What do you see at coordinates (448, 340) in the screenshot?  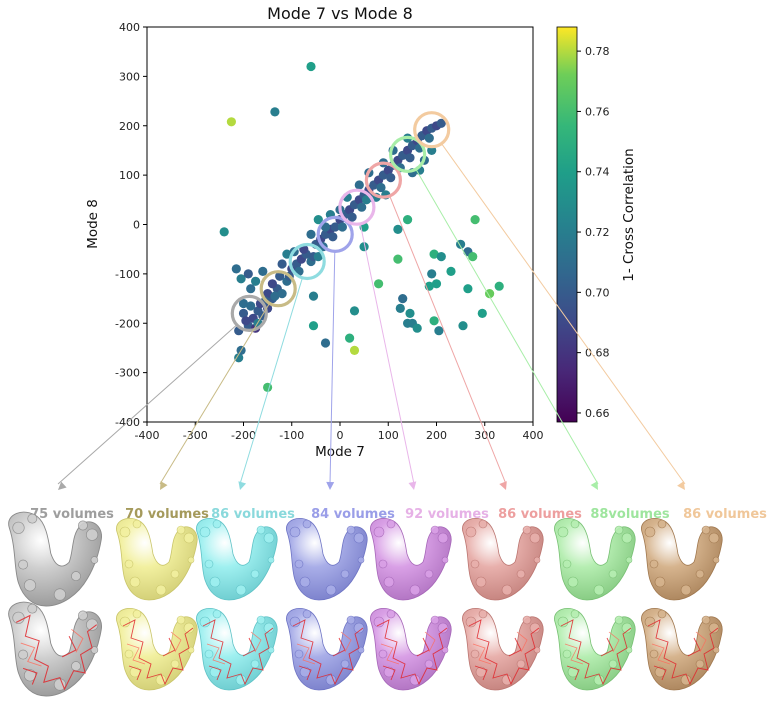 I see `cluster-6-connector` at bounding box center [448, 340].